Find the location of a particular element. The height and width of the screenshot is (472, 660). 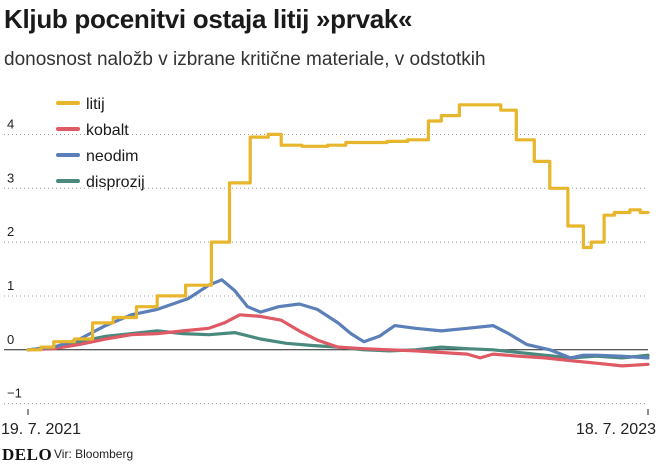

y-tick-label: −1 is located at coordinates (14, 393).